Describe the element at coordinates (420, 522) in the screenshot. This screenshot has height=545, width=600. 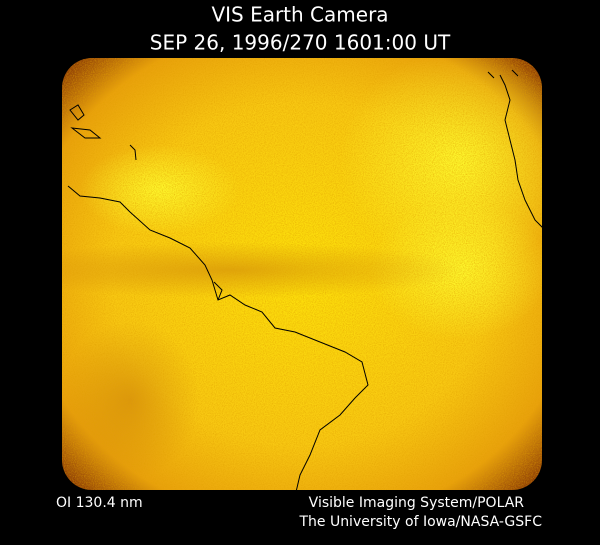
I see `credit-label: The University of Iowa/NASA-GSFC` at that location.